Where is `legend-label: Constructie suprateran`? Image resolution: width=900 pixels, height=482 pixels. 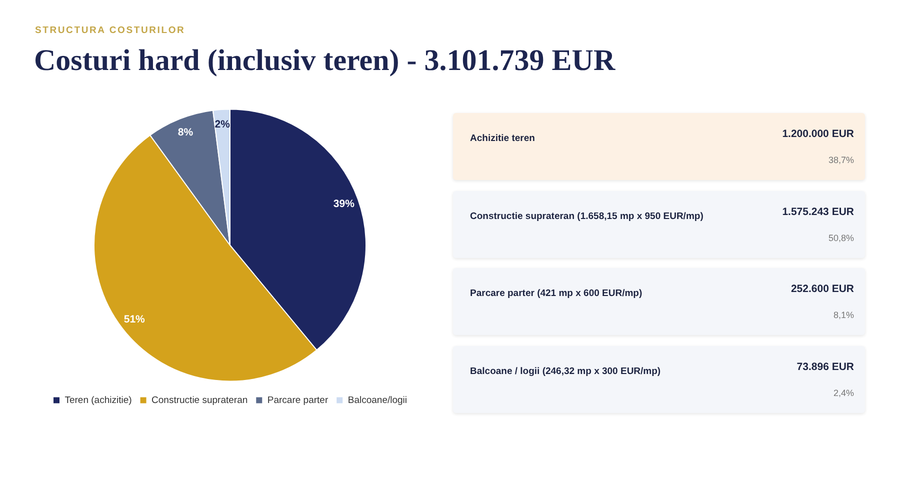
legend-label: Constructie suprateran is located at coordinates (200, 400).